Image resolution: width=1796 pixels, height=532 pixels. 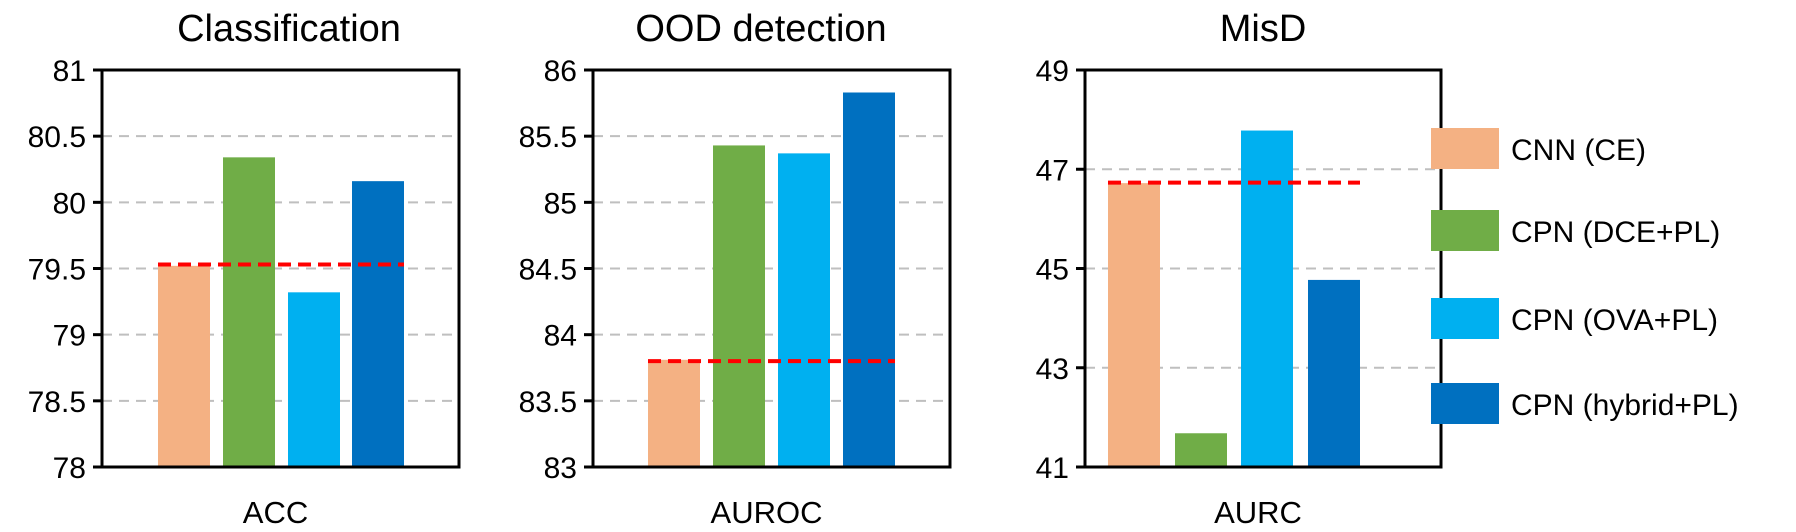 What do you see at coordinates (69, 468) in the screenshot?
I see `y-tick-label: 78` at bounding box center [69, 468].